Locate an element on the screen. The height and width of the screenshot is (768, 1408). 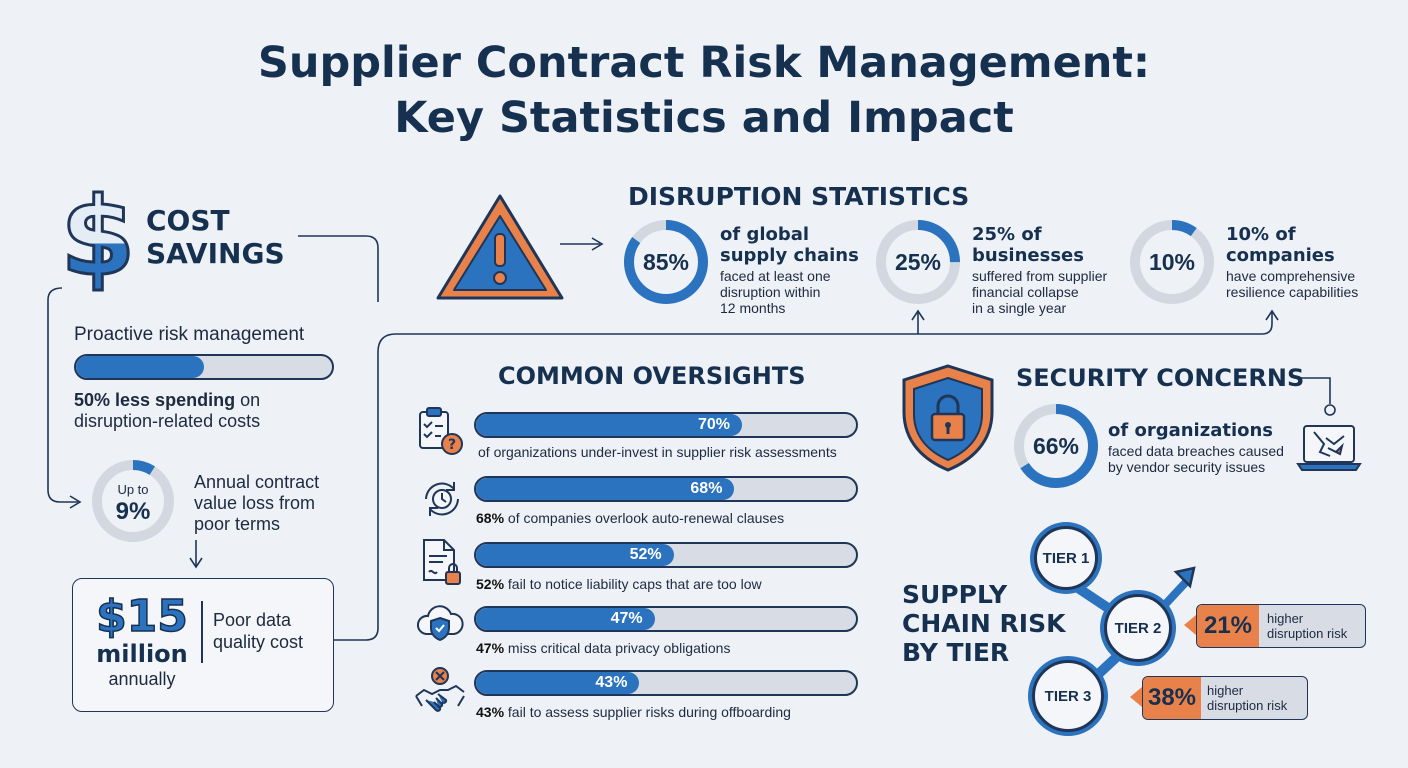
disruption-ring-25: 25% is located at coordinates (918, 262).